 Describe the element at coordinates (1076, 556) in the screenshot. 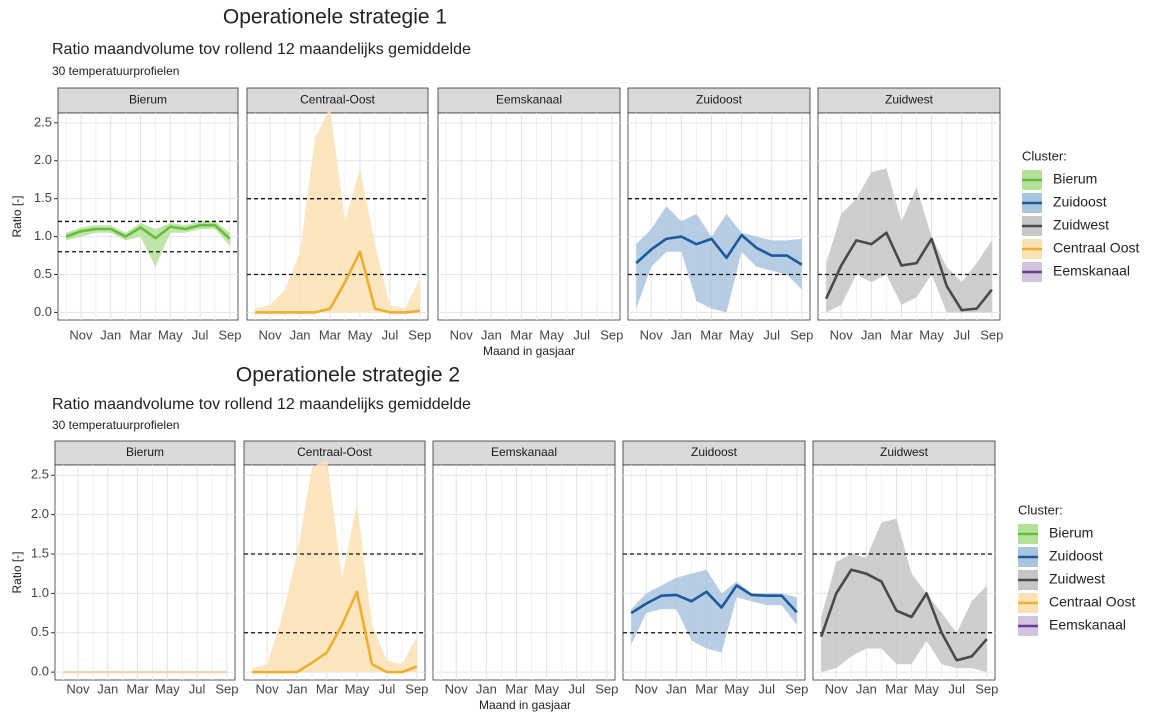

I see `legend-label: Zuidoost` at that location.